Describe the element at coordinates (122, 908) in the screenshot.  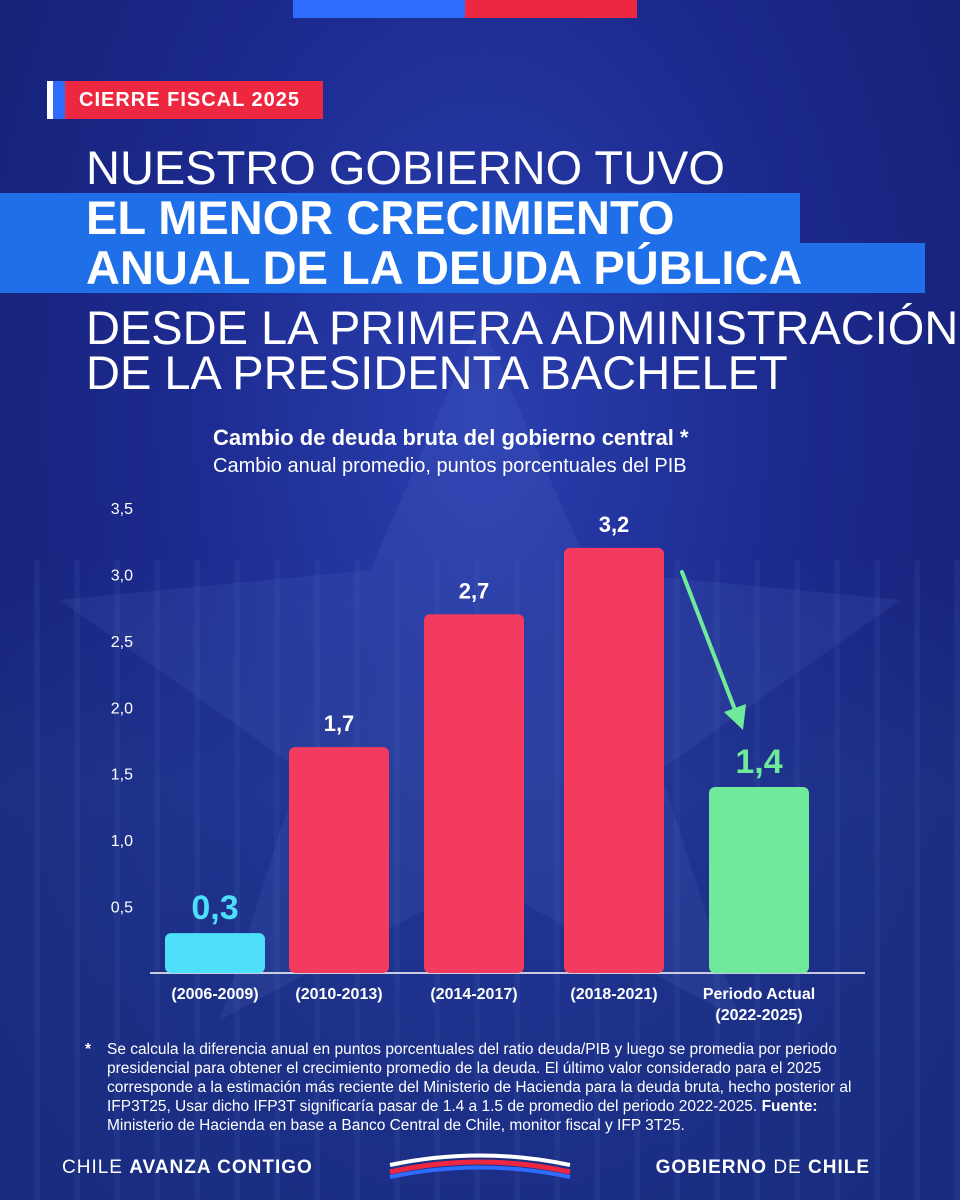
I see `y-tick-label: 0,5` at that location.